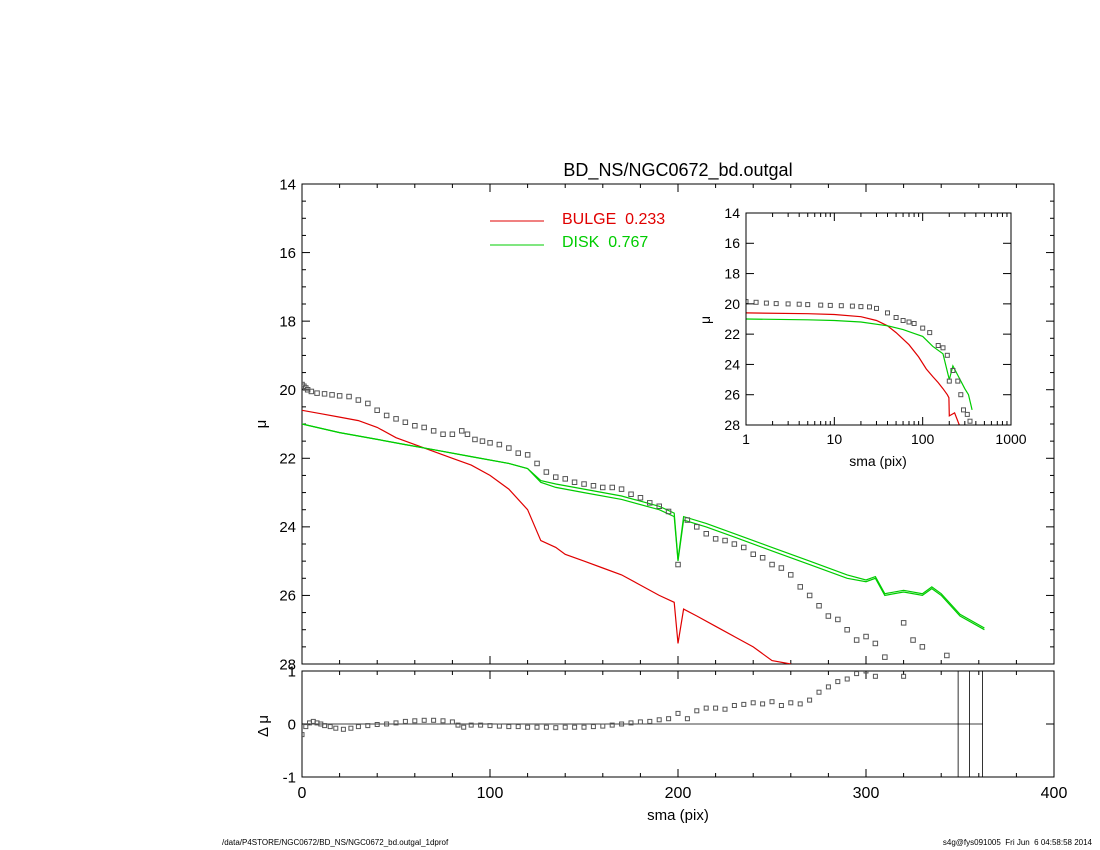  Describe the element at coordinates (1054, 793) in the screenshot. I see `x-tick-label: 400` at that location.